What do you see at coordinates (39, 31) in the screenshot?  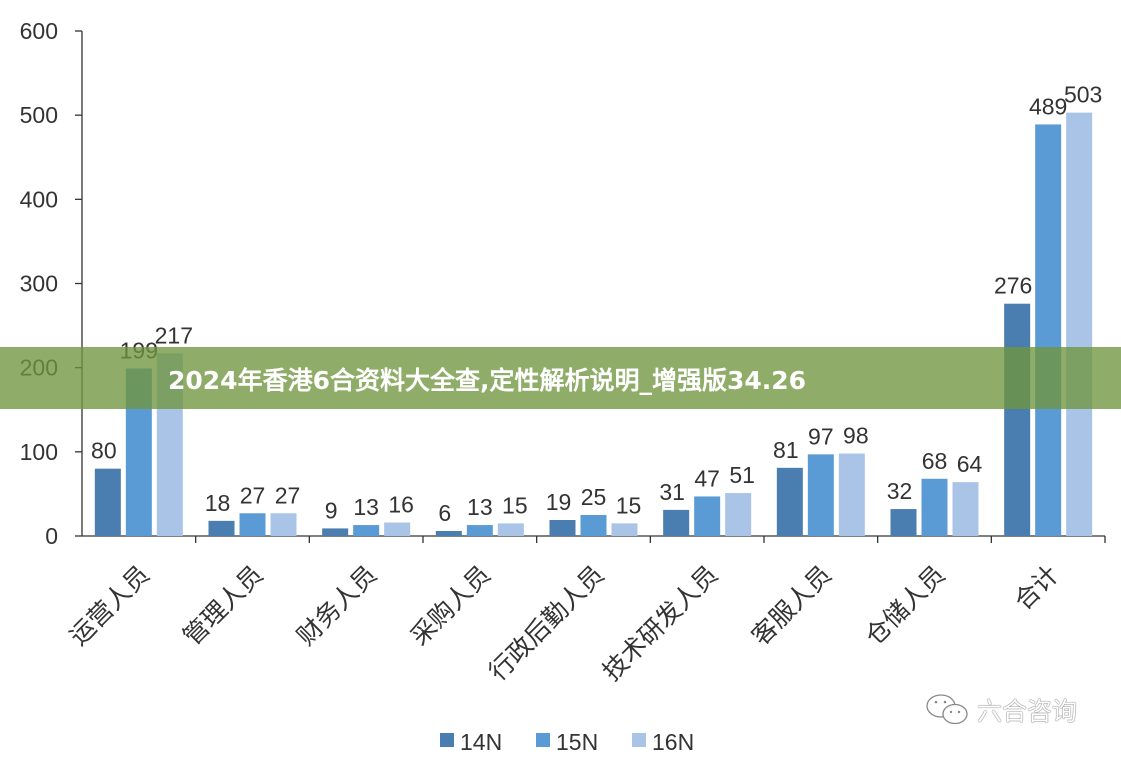 I see `y-tick-label: 600` at bounding box center [39, 31].